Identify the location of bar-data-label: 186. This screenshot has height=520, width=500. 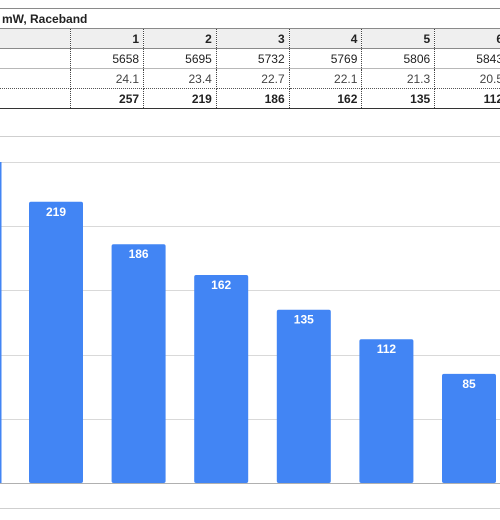
(139, 254).